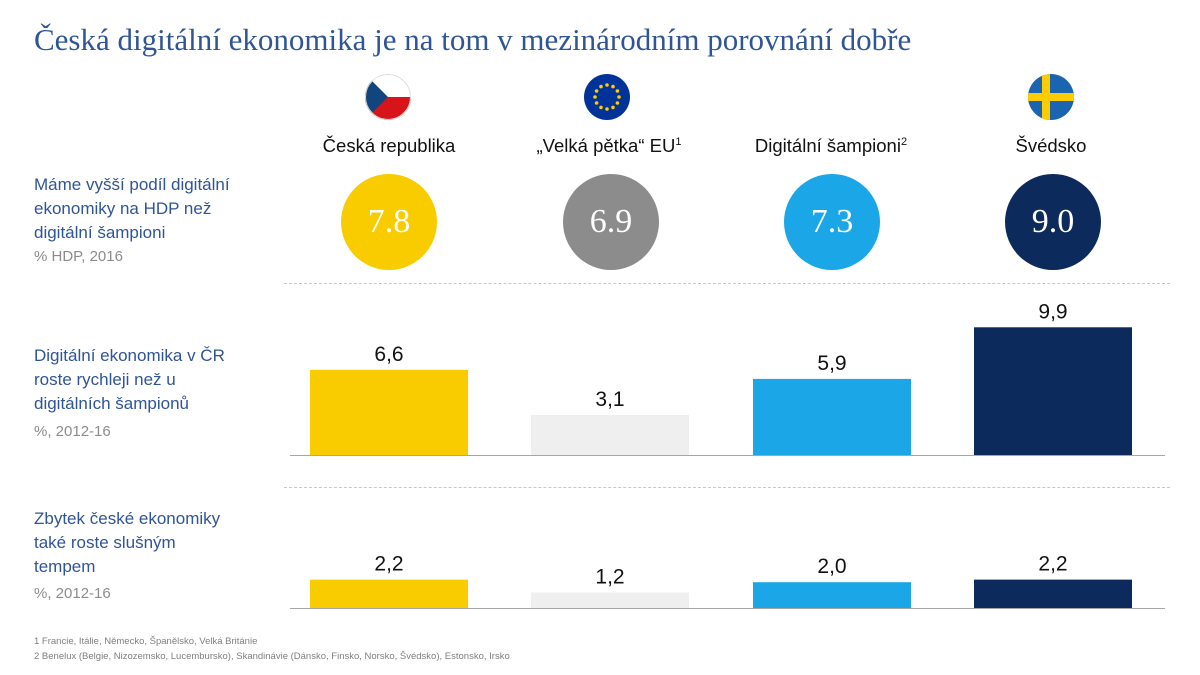  Describe the element at coordinates (609, 399) in the screenshot. I see `bar-label-1-1: 3,1` at that location.